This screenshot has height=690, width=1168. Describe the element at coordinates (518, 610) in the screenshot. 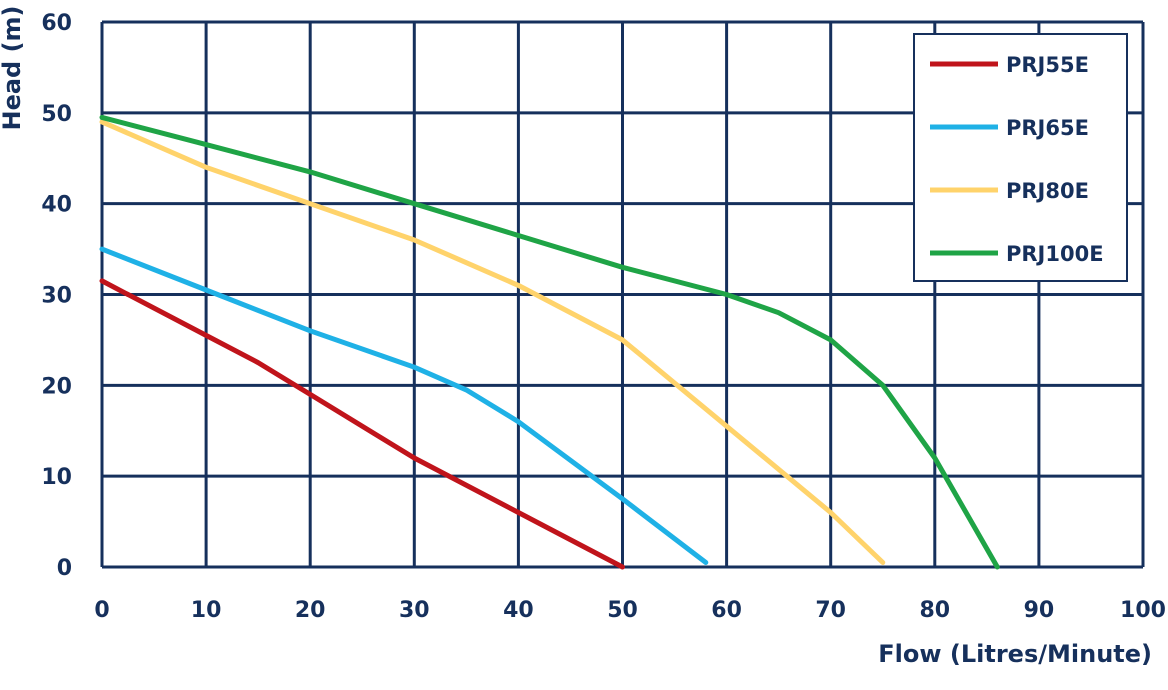

I see `x-tick-label: 40` at that location.